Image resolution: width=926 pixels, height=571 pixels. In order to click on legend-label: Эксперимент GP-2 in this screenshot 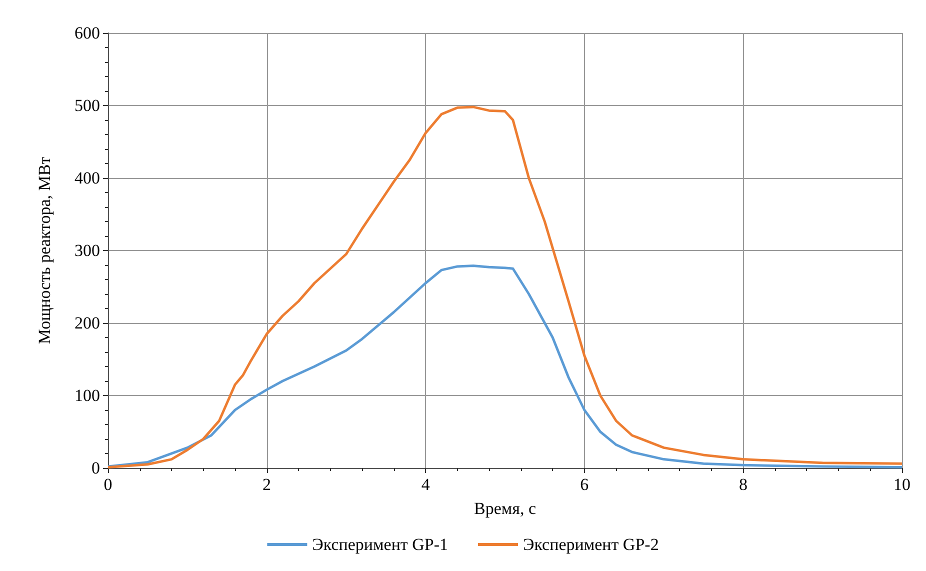, I will do `click(591, 544)`.